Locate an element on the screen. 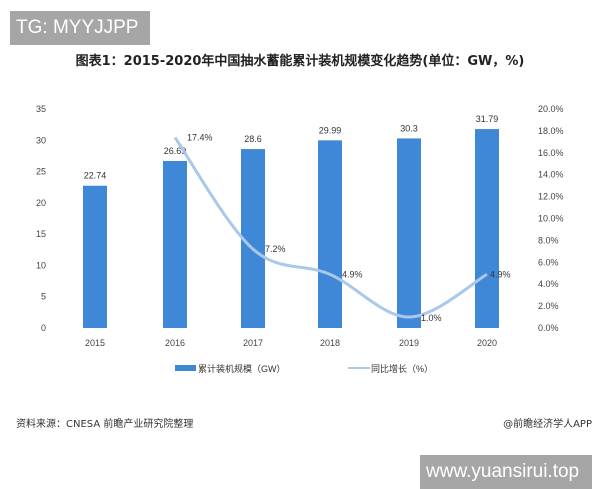 This screenshot has height=489, width=600. left-axis-tick: 10 is located at coordinates (41, 265).